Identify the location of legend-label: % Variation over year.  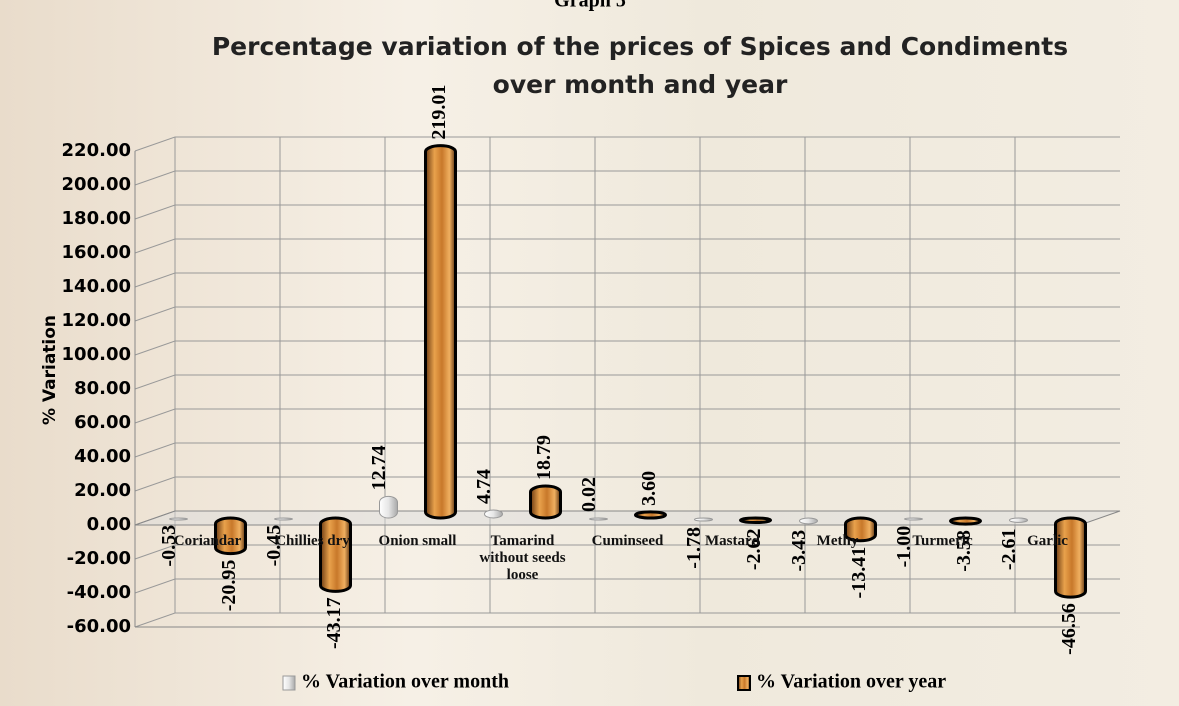
(851, 682).